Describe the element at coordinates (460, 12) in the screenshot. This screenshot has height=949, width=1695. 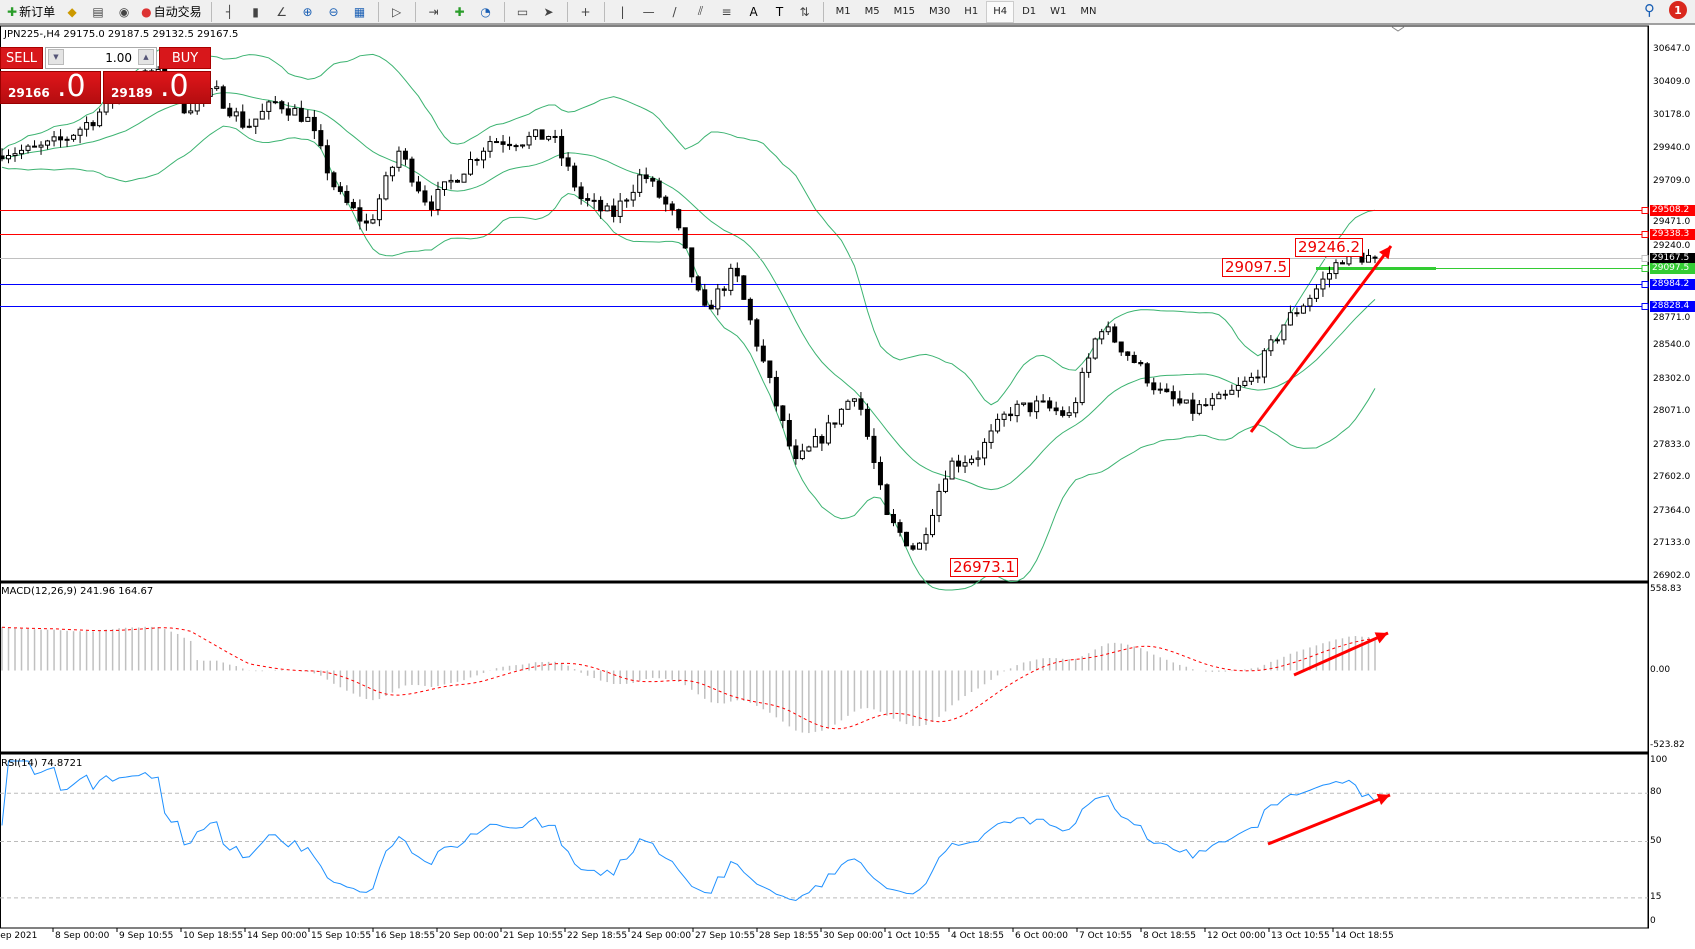
I see `indicators-button: ✚` at that location.